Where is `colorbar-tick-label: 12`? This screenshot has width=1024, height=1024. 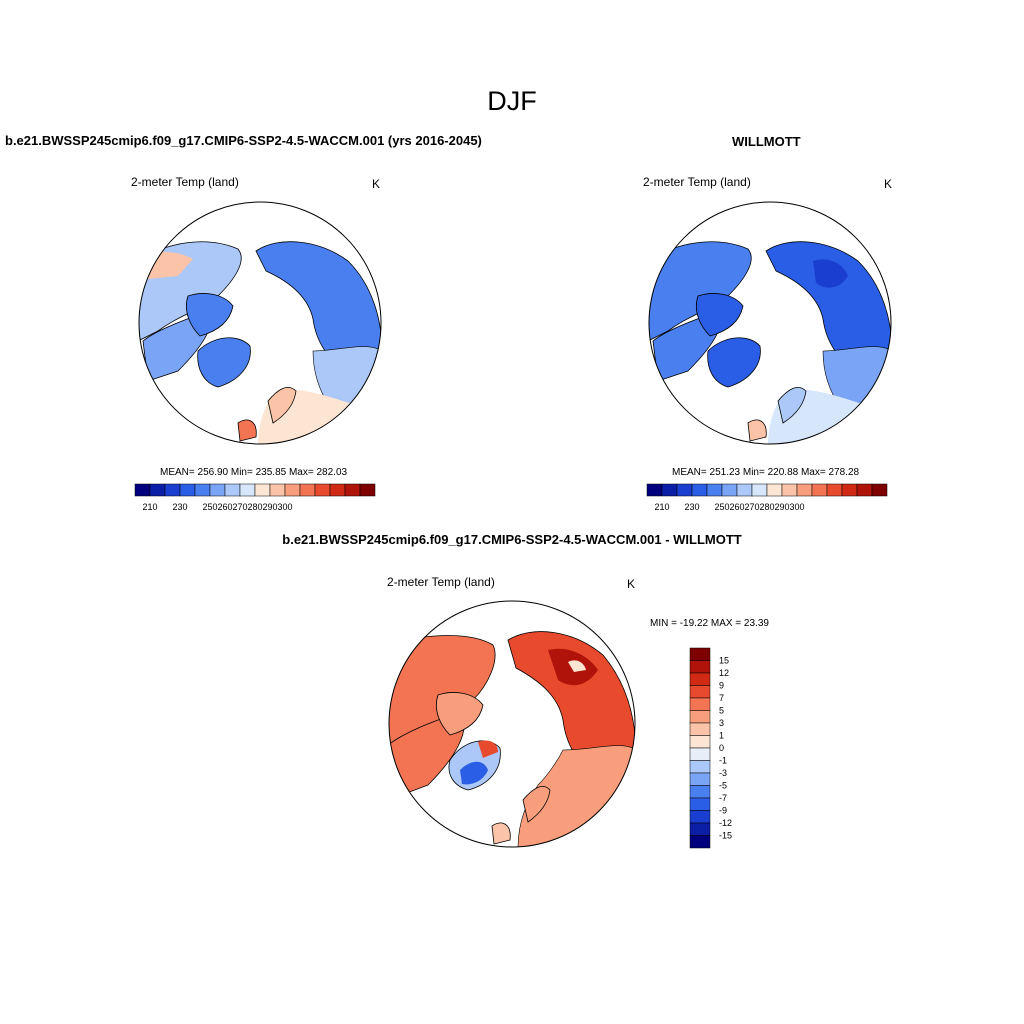
colorbar-tick-label: 12 is located at coordinates (724, 673).